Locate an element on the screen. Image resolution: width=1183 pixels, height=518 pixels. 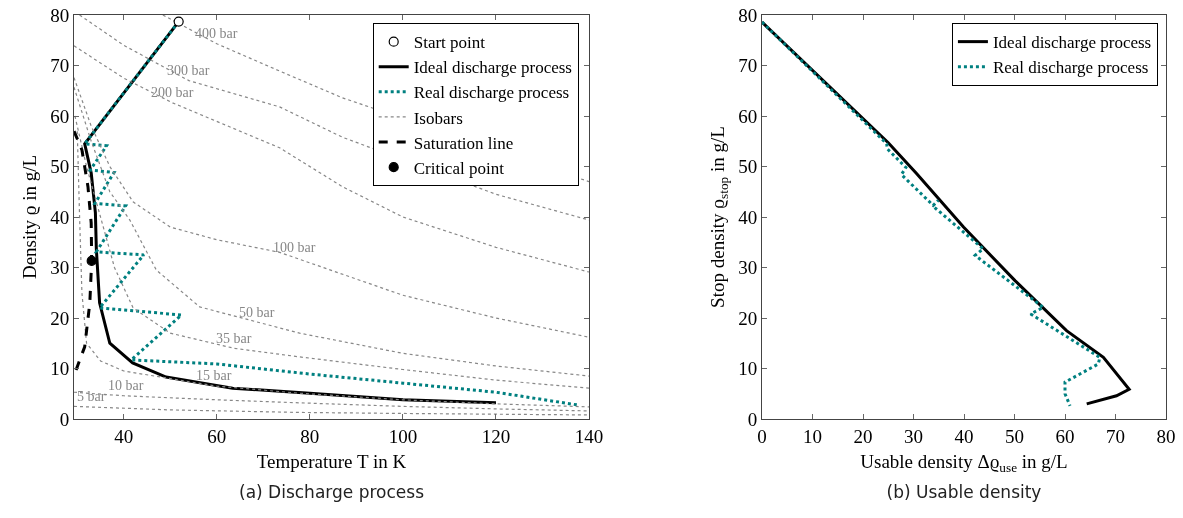
legend-label: Isobars is located at coordinates (438, 118).